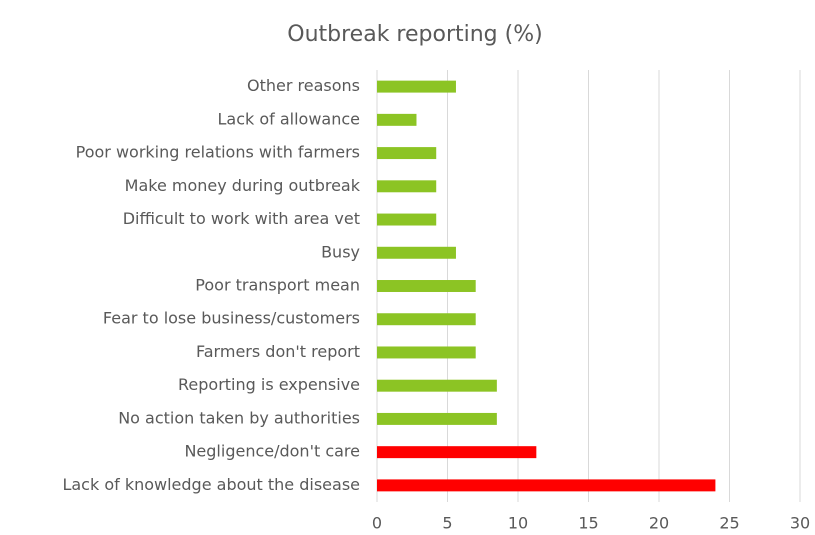 The width and height of the screenshot is (815, 535). Describe the element at coordinates (340, 251) in the screenshot. I see `y-tick-label: Busy` at that location.